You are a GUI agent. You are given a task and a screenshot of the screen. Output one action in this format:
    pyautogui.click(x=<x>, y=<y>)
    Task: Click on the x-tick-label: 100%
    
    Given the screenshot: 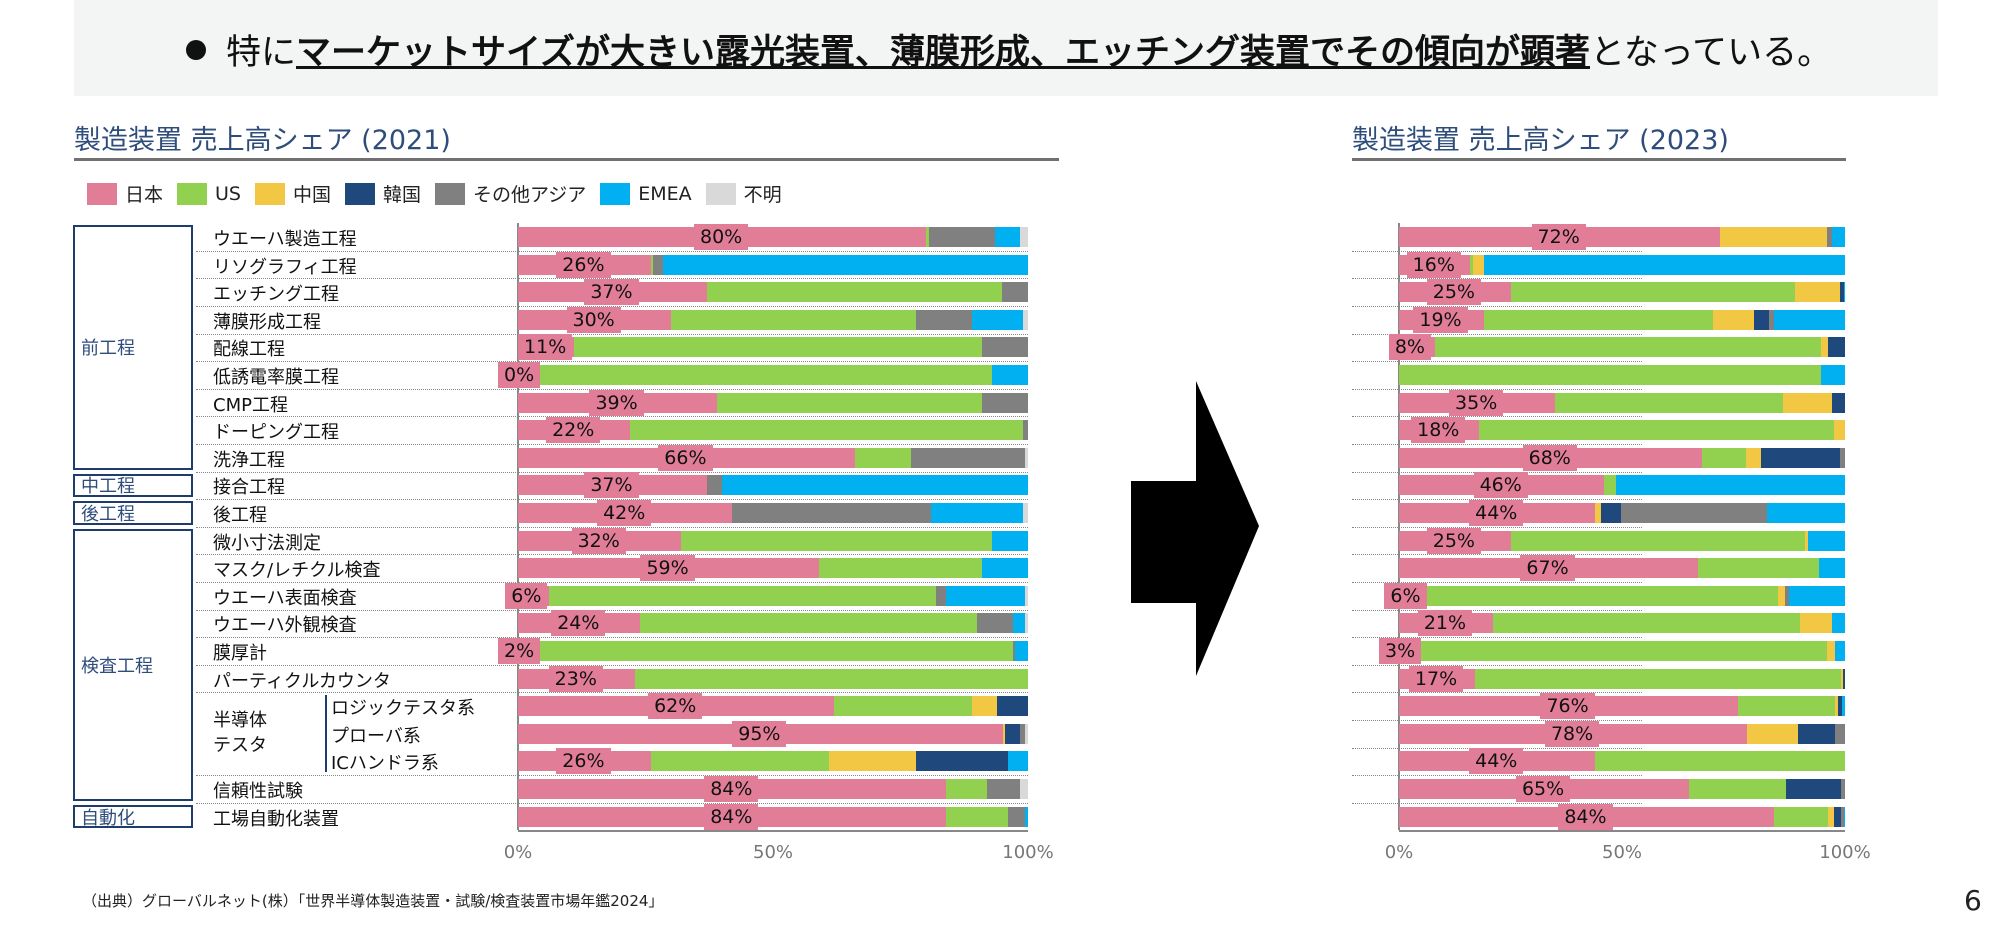 What is the action you would take?
    pyautogui.click(x=1028, y=853)
    